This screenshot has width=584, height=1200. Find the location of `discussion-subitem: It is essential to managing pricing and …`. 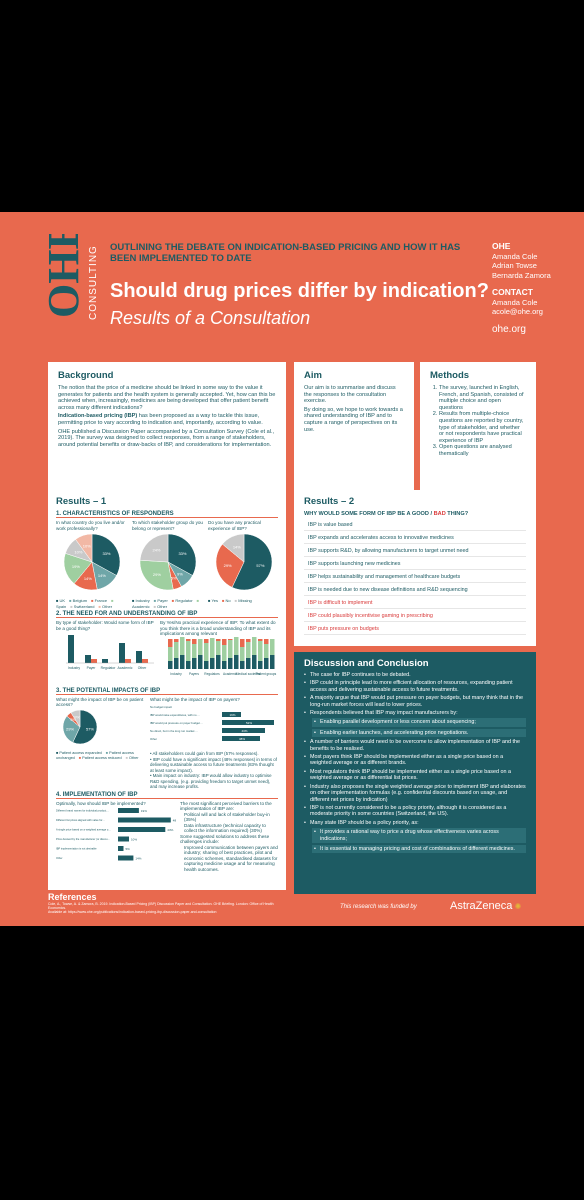

discussion-subitem: It is essential to managing pricing and … is located at coordinates (419, 849).